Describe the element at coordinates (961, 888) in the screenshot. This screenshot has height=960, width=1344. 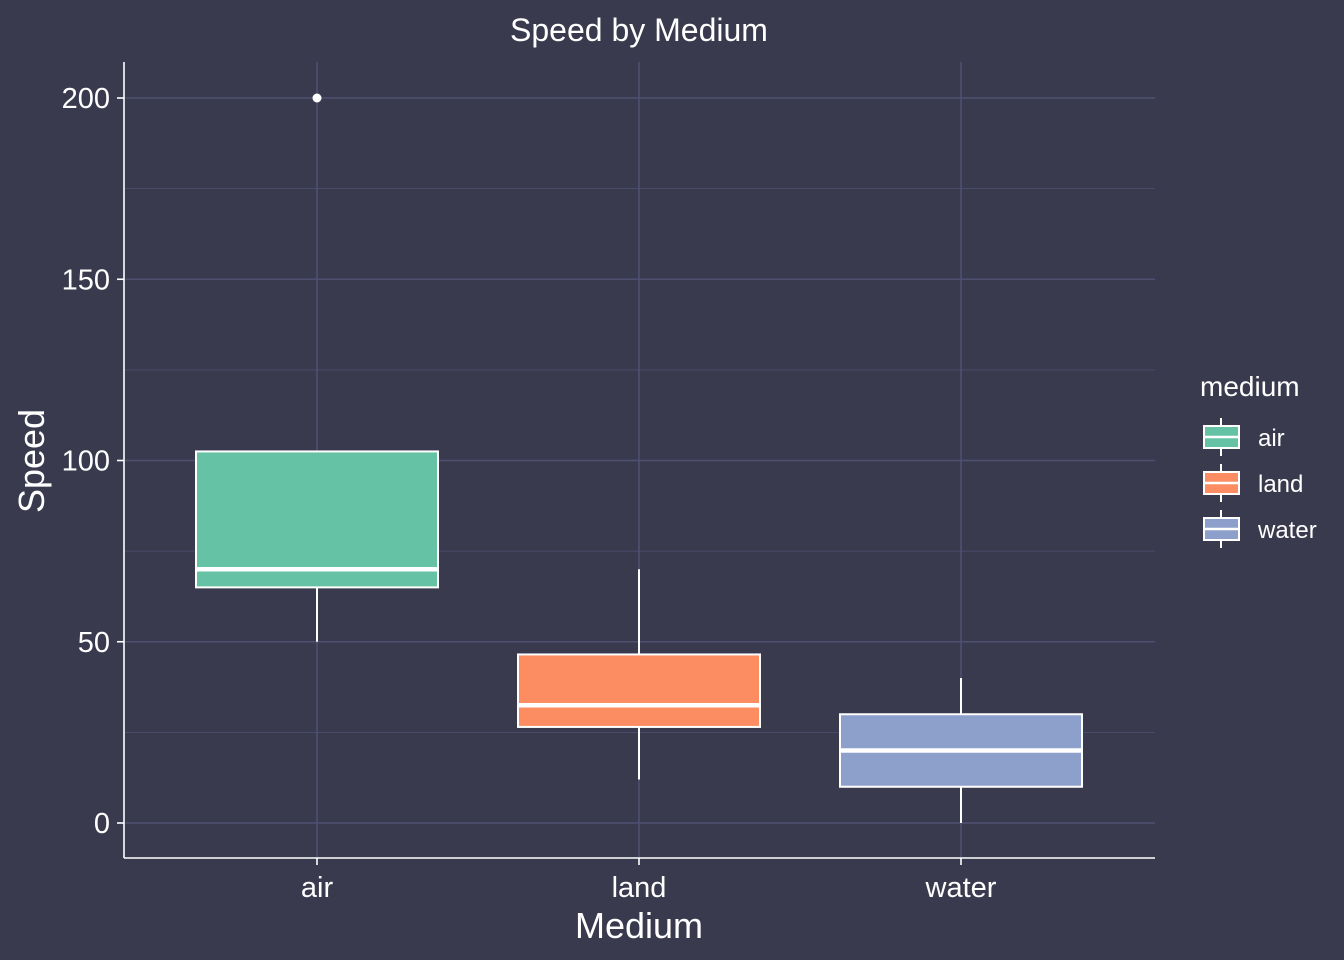
I see `x-tick-label: water` at that location.